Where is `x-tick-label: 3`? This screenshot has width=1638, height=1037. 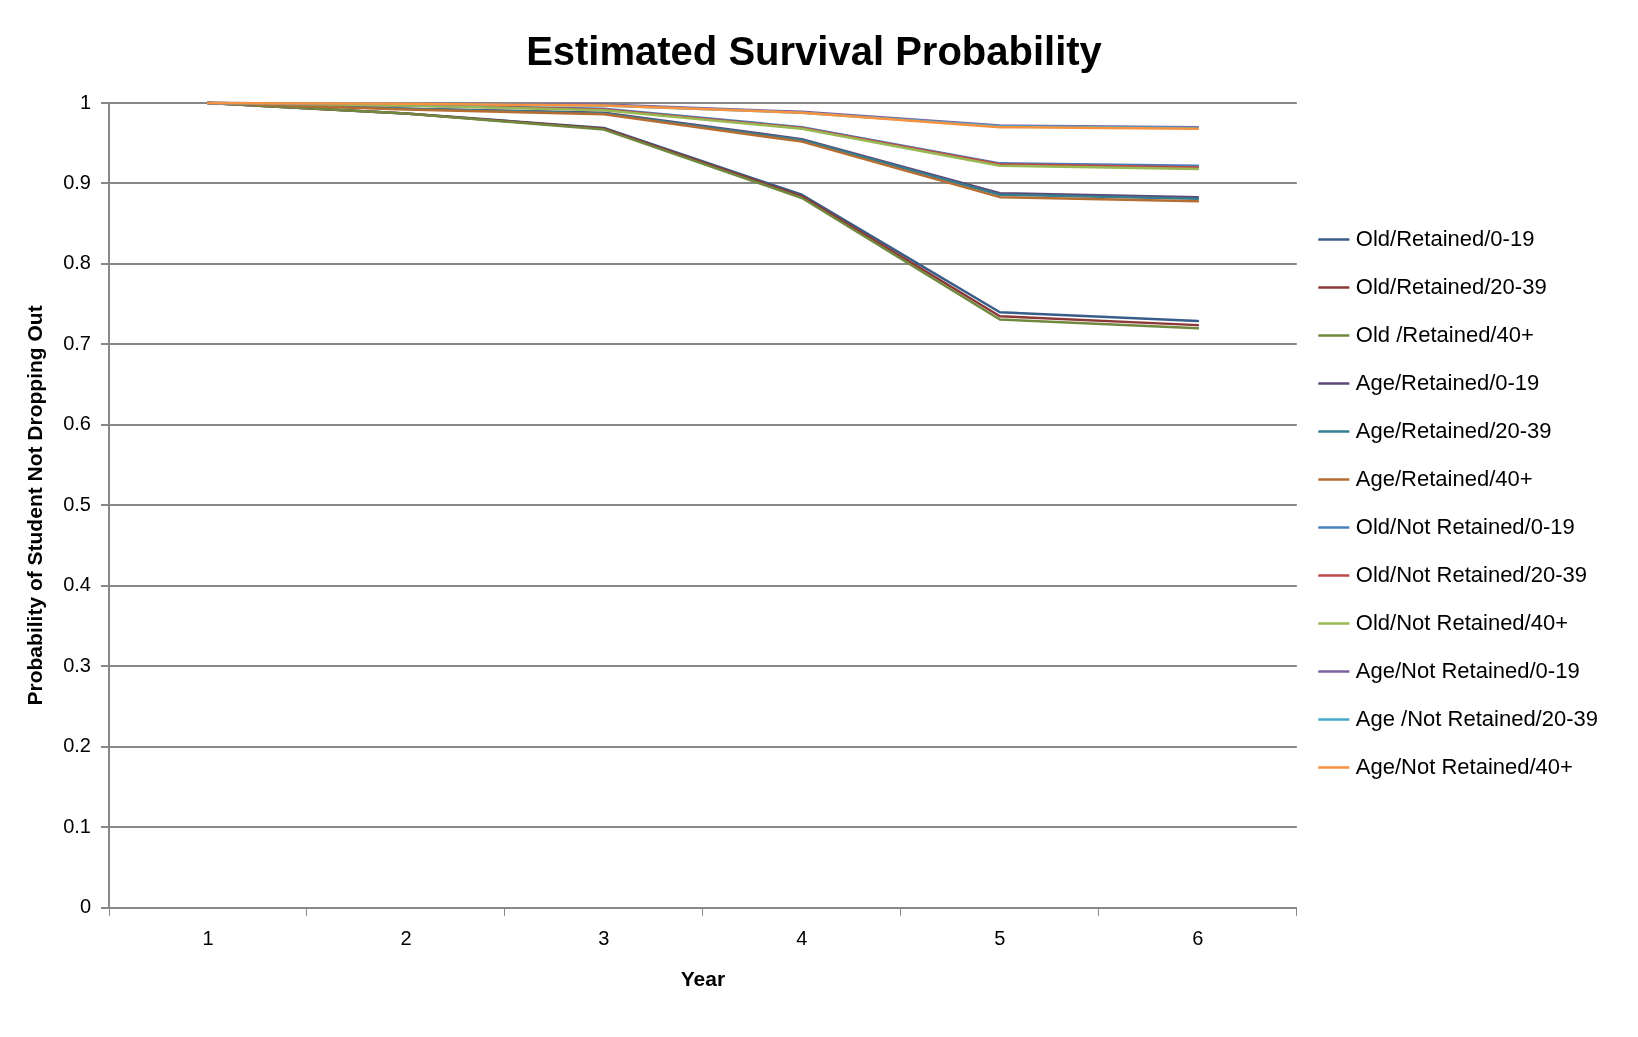
x-tick-label: 3 is located at coordinates (604, 938).